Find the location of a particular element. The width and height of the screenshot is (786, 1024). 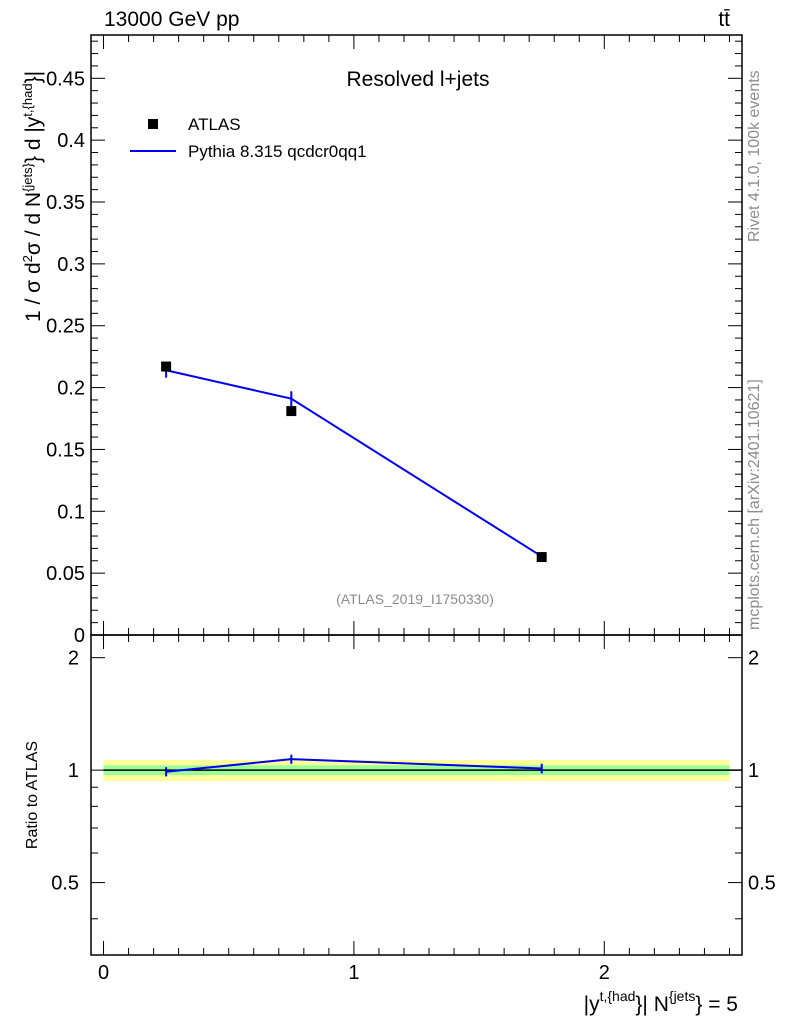

y-label-text: 1 / σ d is located at coordinates (33, 292).